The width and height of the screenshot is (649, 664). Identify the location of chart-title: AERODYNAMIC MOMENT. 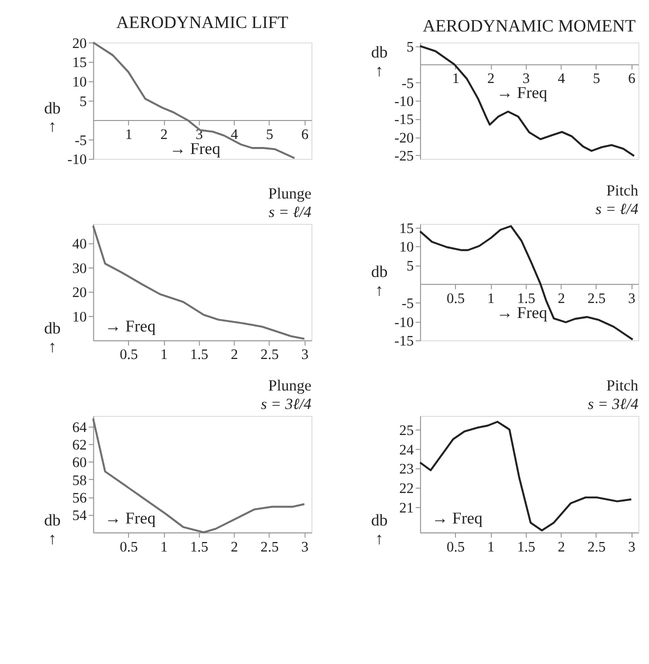
(529, 26).